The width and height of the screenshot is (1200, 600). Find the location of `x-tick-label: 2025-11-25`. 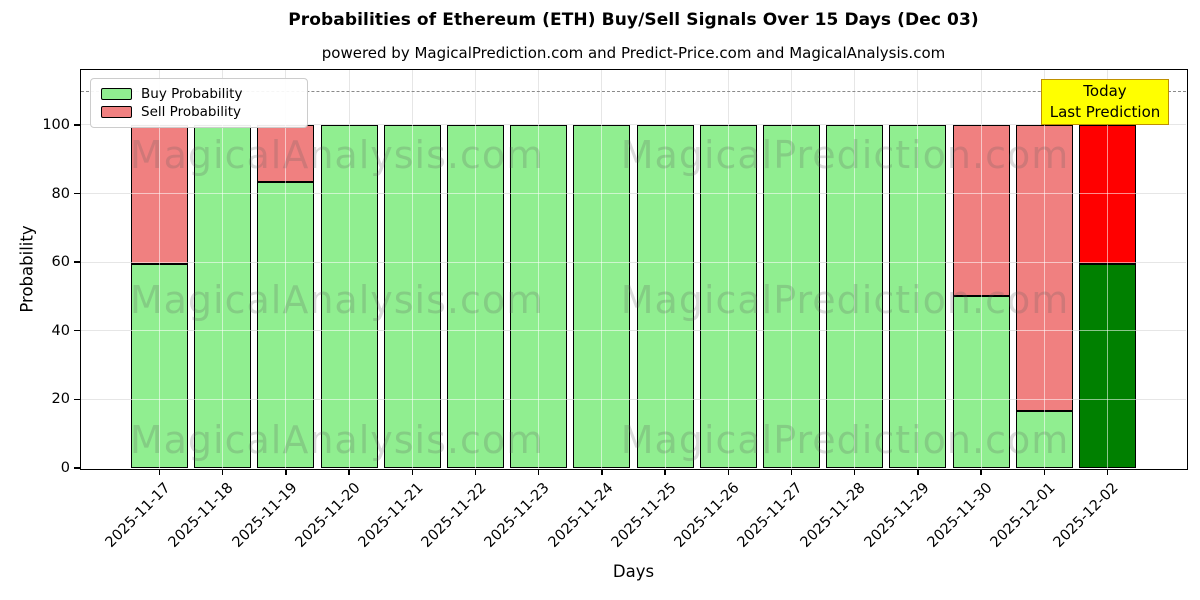

x-tick-label: 2025-11-25 is located at coordinates (644, 515).